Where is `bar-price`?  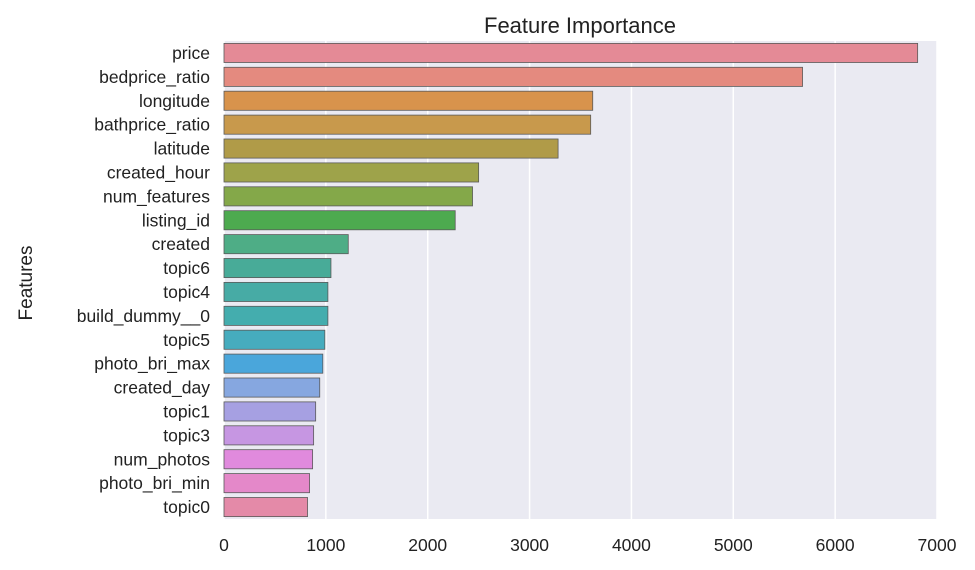
bar-price is located at coordinates (571, 52).